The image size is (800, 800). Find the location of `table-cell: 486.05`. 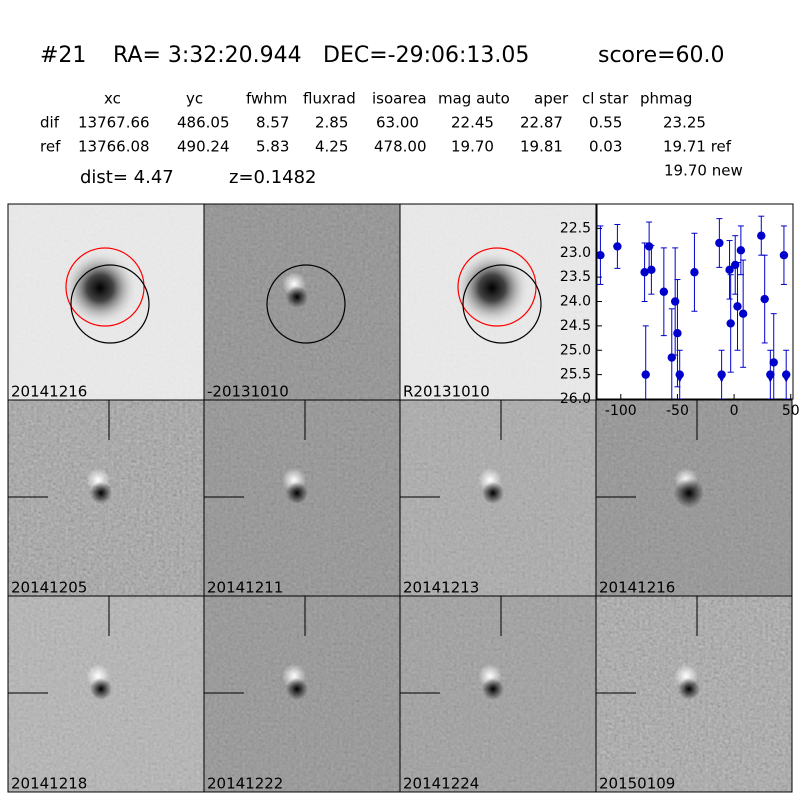

table-cell: 486.05 is located at coordinates (203, 123).